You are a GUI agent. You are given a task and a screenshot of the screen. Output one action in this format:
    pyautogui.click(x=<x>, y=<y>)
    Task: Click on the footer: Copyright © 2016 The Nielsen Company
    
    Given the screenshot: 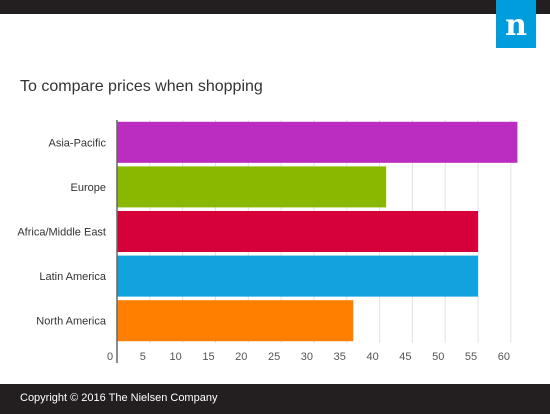 What is the action you would take?
    pyautogui.click(x=275, y=399)
    